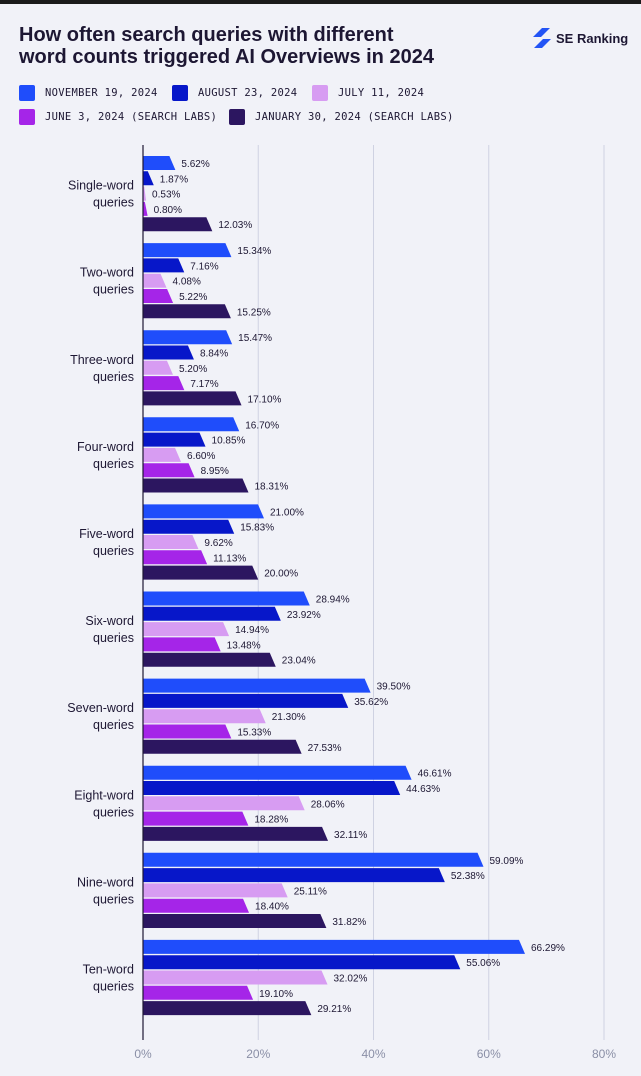 The image size is (641, 1076). What do you see at coordinates (187, 282) in the screenshot?
I see `data-label: 4.08%` at bounding box center [187, 282].